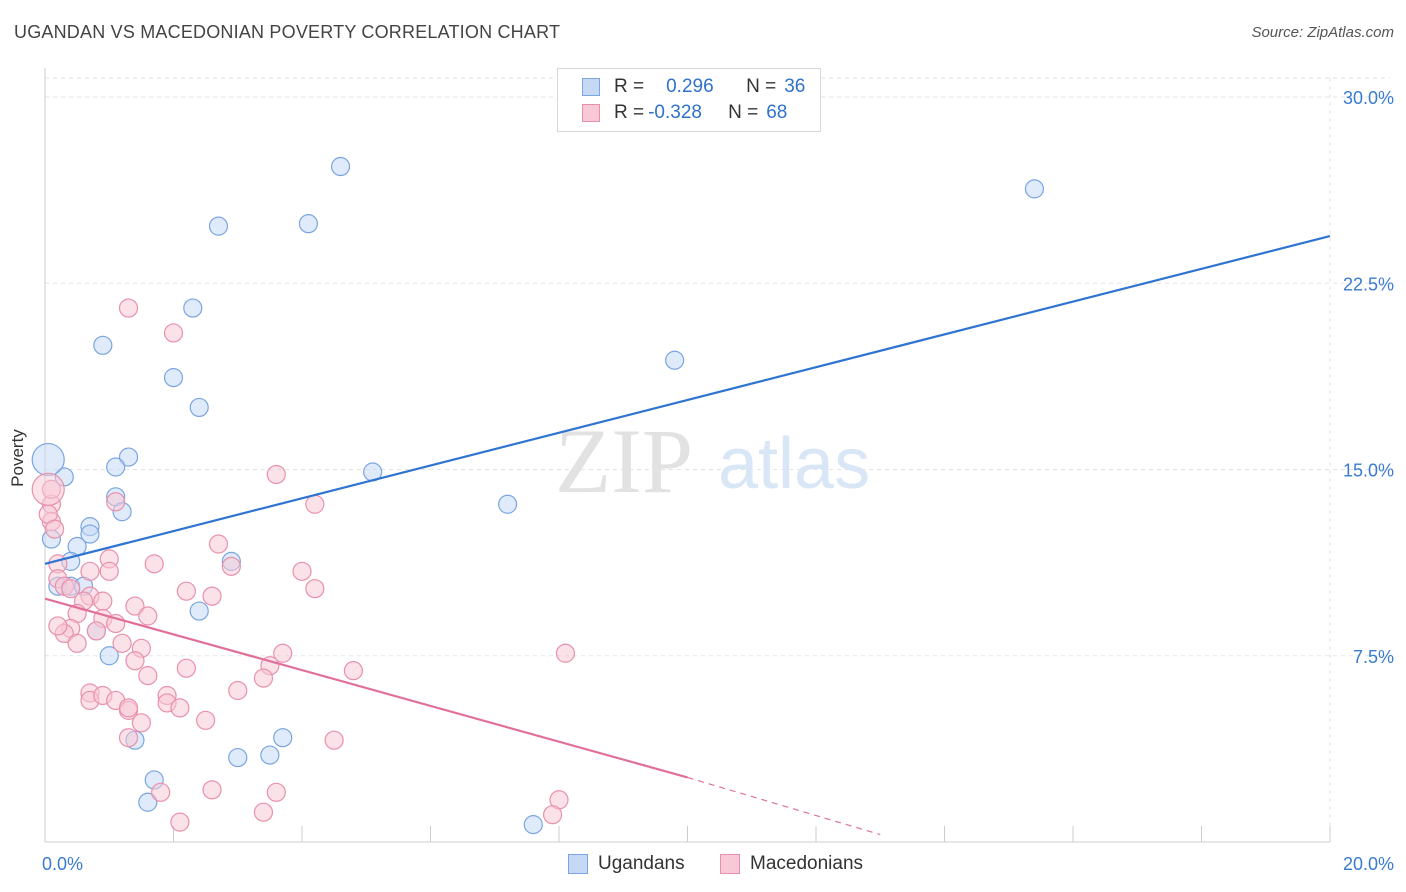 This screenshot has height=892, width=1406. Describe the element at coordinates (807, 863) in the screenshot. I see `macedonians-legend-label: Macedonians` at that location.